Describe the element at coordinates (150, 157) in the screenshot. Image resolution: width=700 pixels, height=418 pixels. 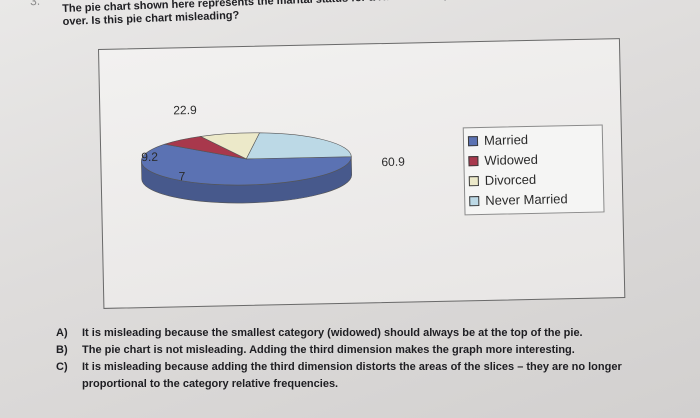
I see `data-label-divorced: 9.2` at that location.